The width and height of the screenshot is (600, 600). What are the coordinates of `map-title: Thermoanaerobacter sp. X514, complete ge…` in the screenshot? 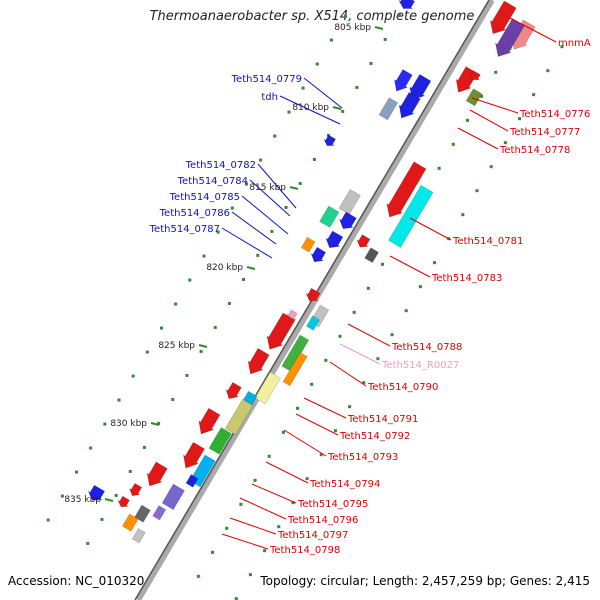 It's located at (312, 16).